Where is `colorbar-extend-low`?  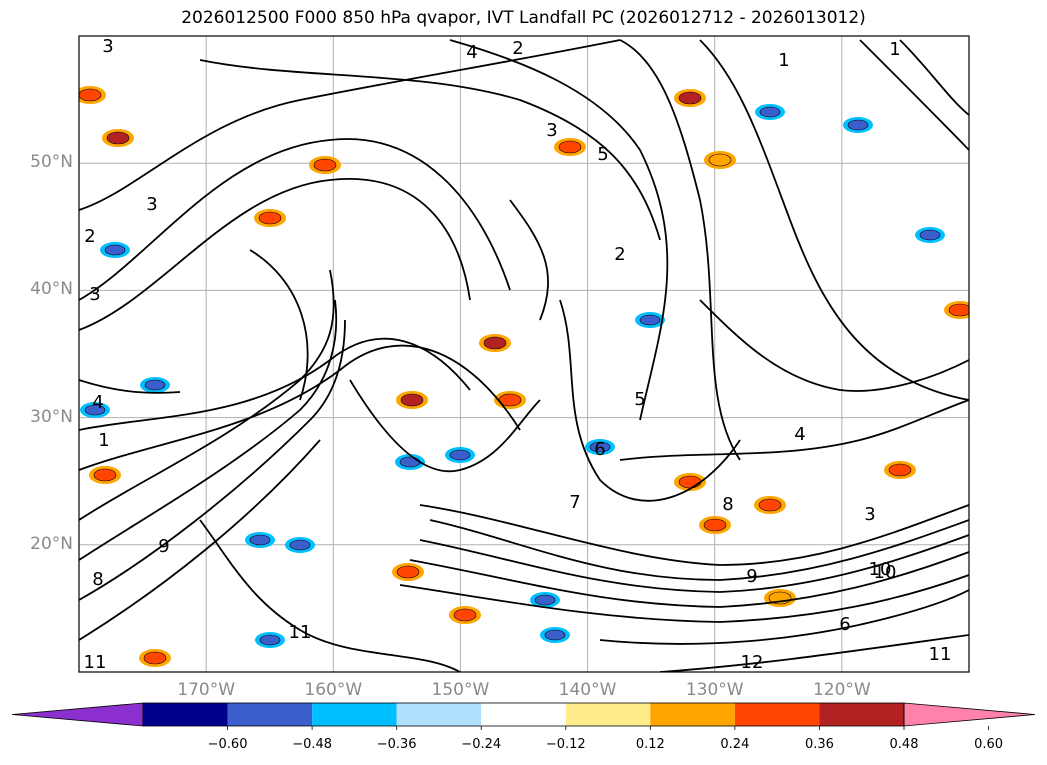
colorbar-extend-low is located at coordinates (77, 714).